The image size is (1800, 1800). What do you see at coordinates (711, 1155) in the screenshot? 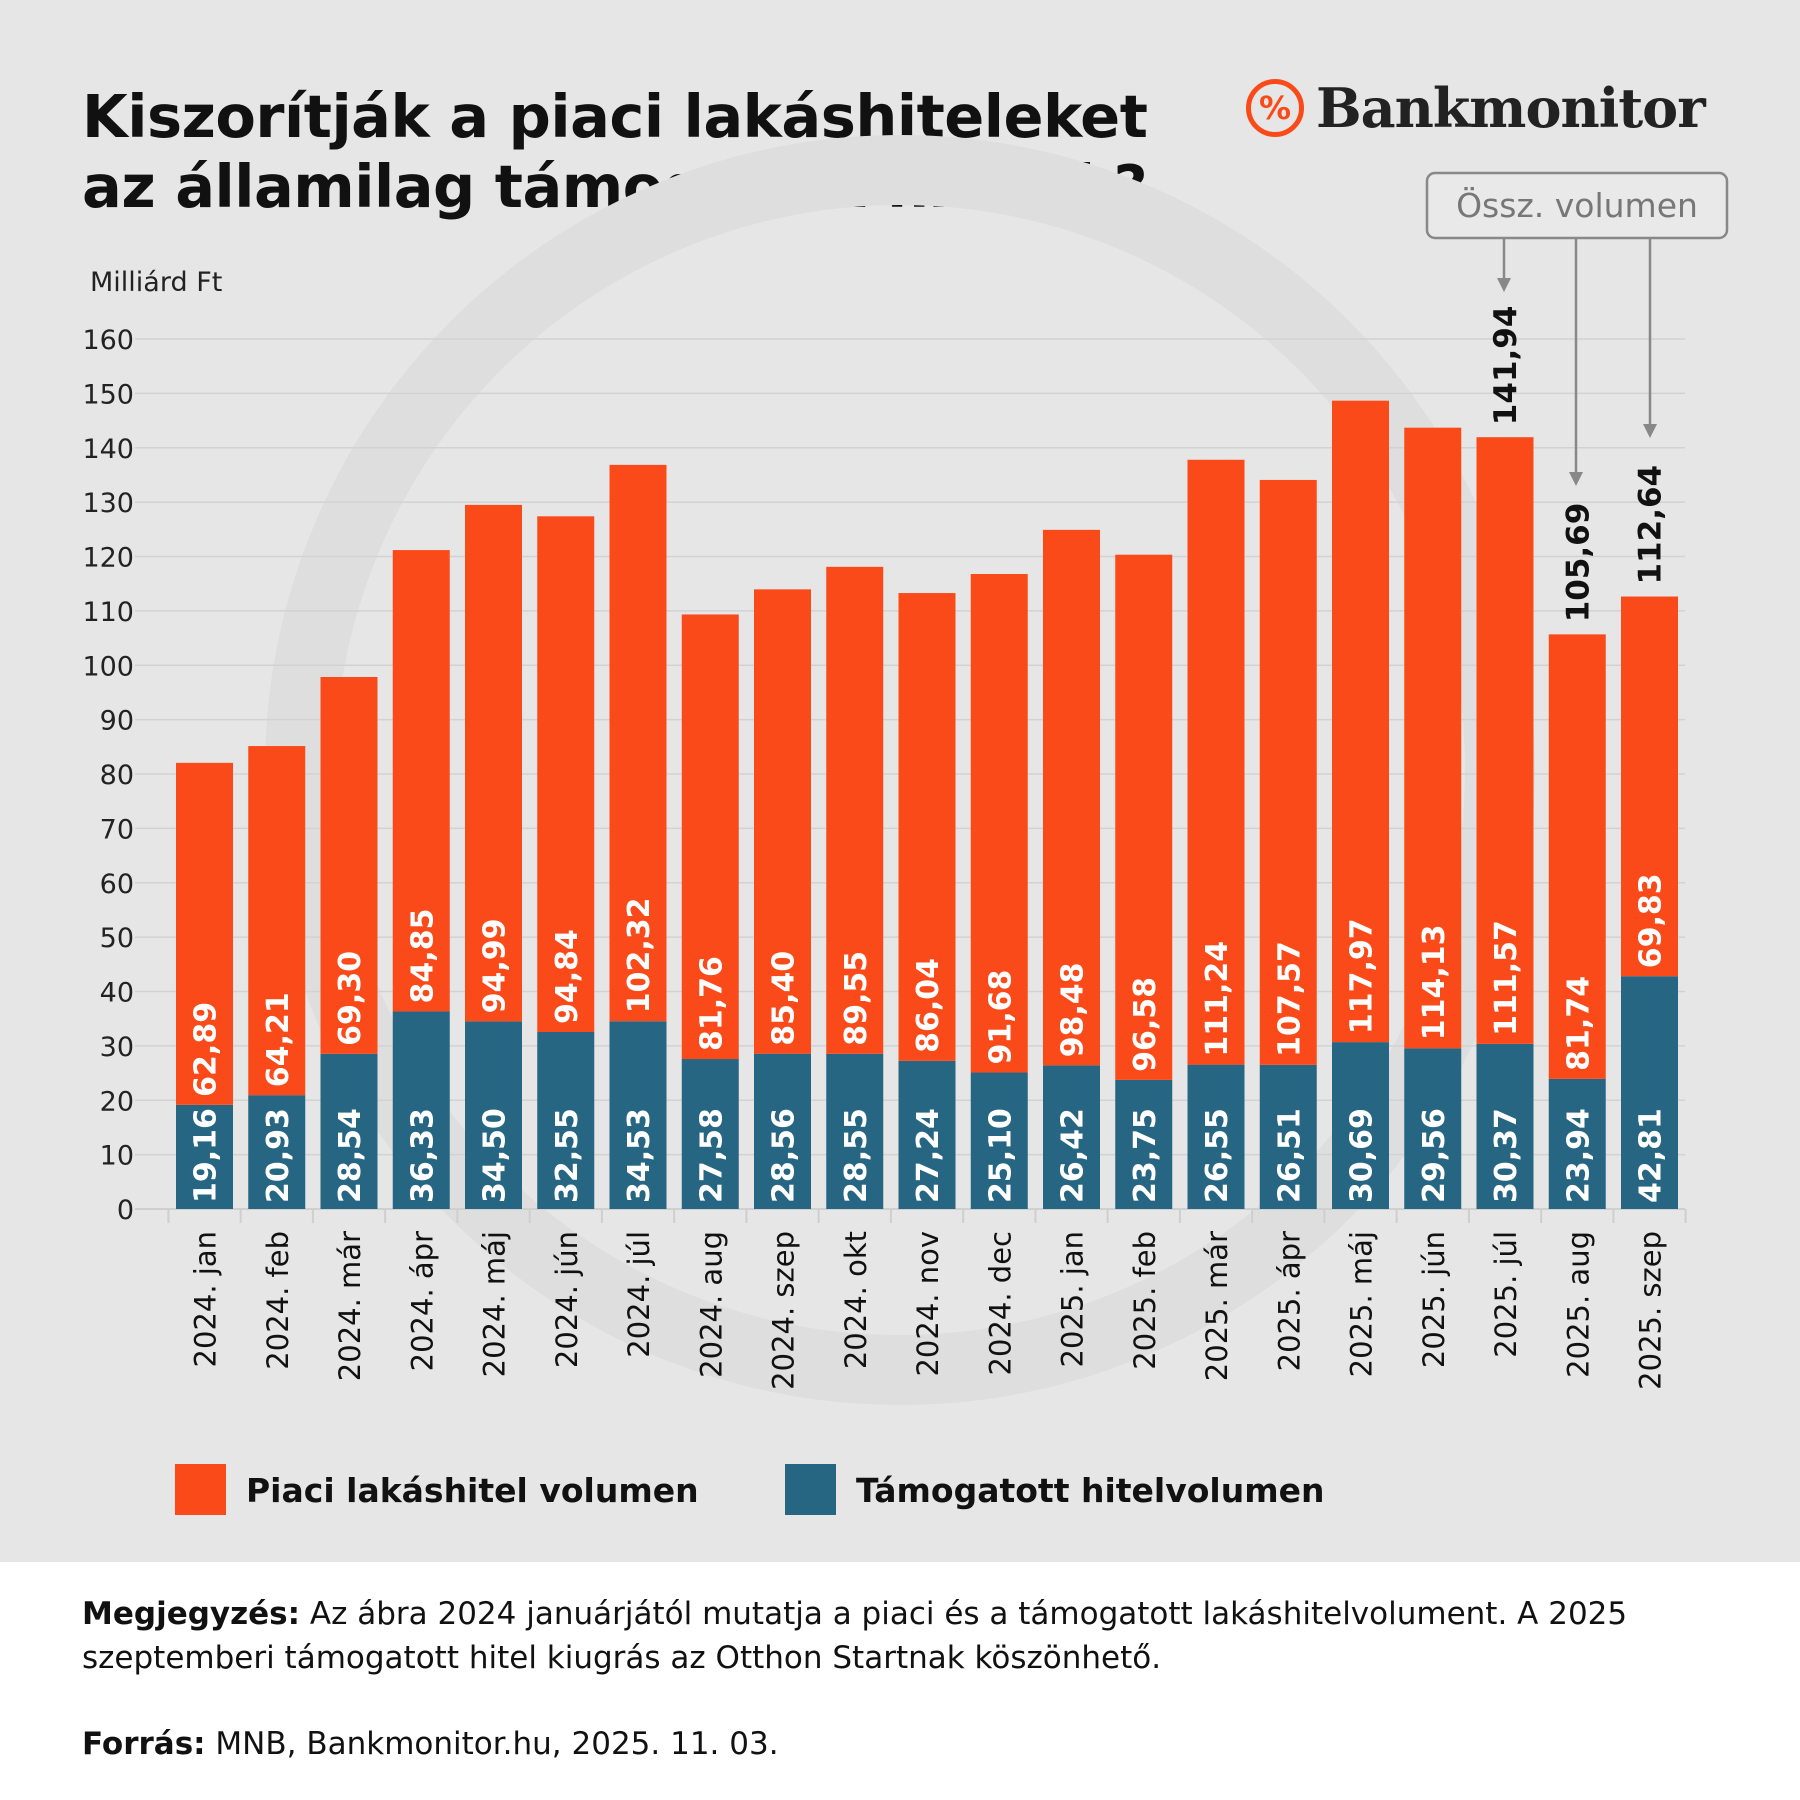
I see `bar-label-supported: 27,58` at bounding box center [711, 1155].